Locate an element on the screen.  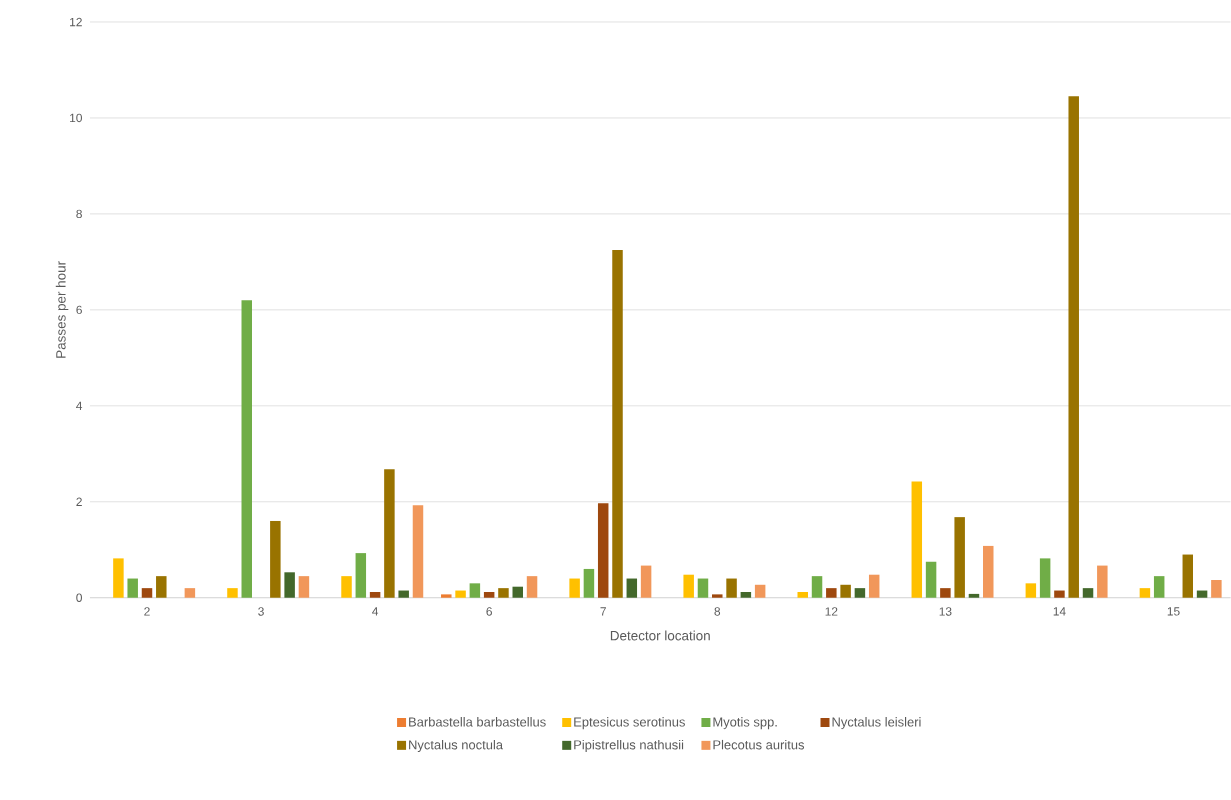
x-tick-label: 13 is located at coordinates (945, 611).